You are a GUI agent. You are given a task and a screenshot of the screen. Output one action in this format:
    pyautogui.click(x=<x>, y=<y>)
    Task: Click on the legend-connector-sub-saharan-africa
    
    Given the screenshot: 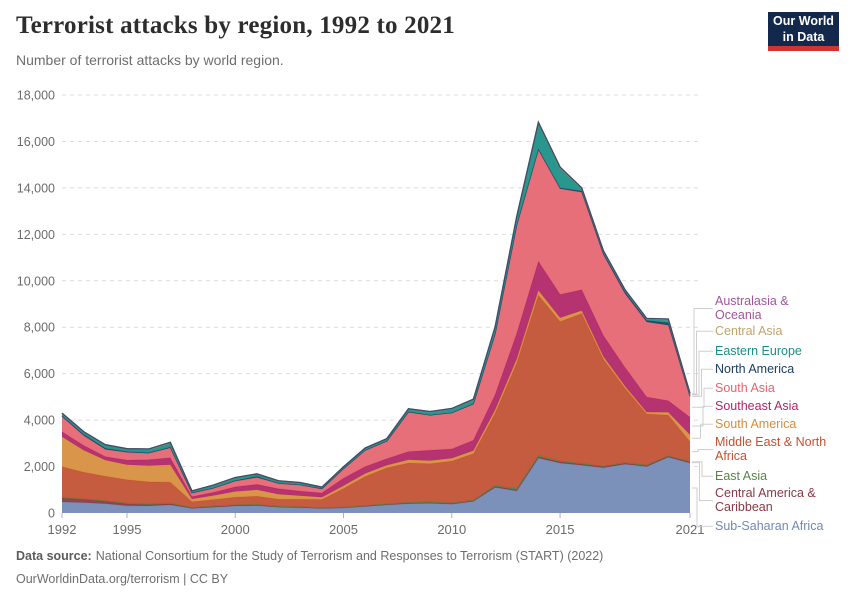 What is the action you would take?
    pyautogui.click(x=702, y=507)
    